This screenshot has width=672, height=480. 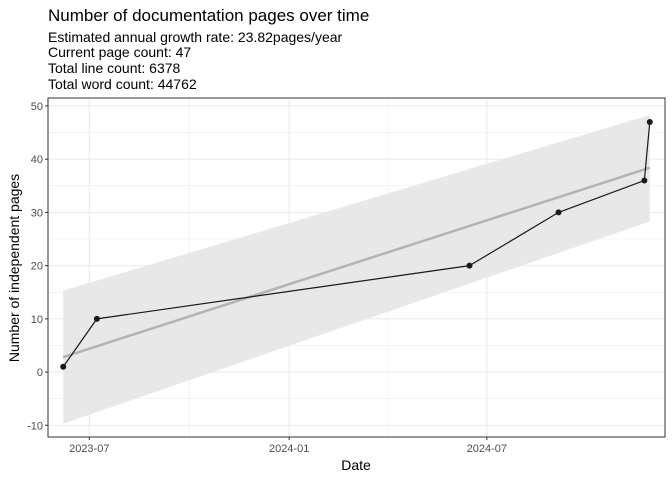 I want to click on y-tick-label: 40, so click(x=37, y=160).